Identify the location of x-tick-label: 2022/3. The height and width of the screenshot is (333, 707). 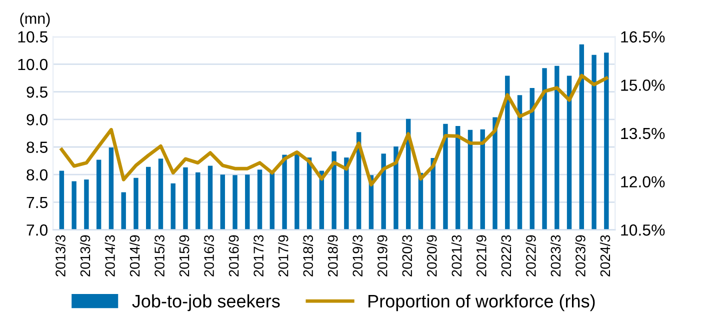
(506, 255).